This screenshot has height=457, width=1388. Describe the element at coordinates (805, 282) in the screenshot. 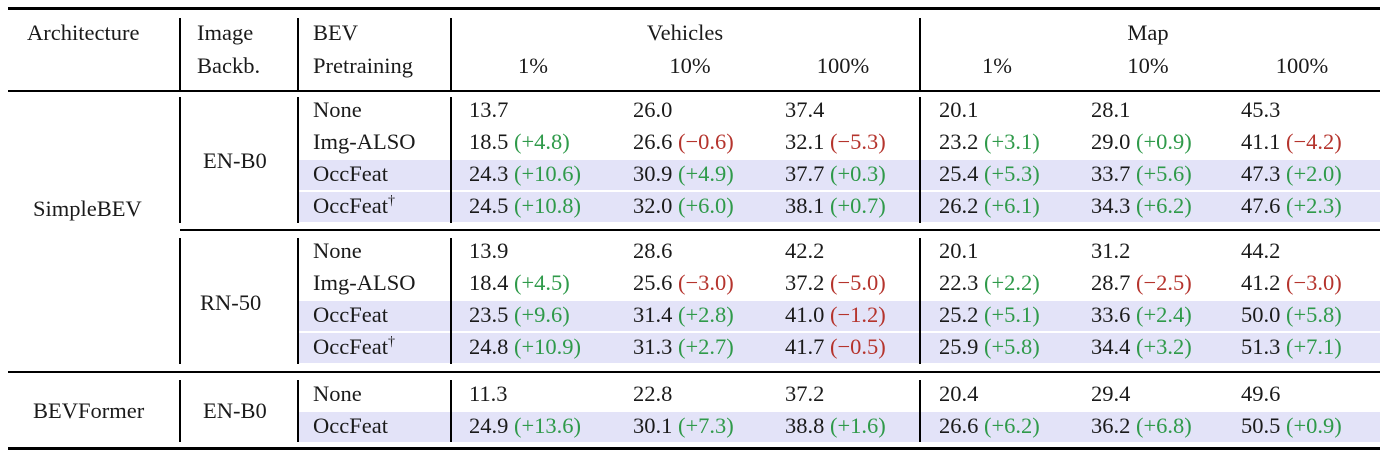

I see `cell-value: 37.2` at that location.